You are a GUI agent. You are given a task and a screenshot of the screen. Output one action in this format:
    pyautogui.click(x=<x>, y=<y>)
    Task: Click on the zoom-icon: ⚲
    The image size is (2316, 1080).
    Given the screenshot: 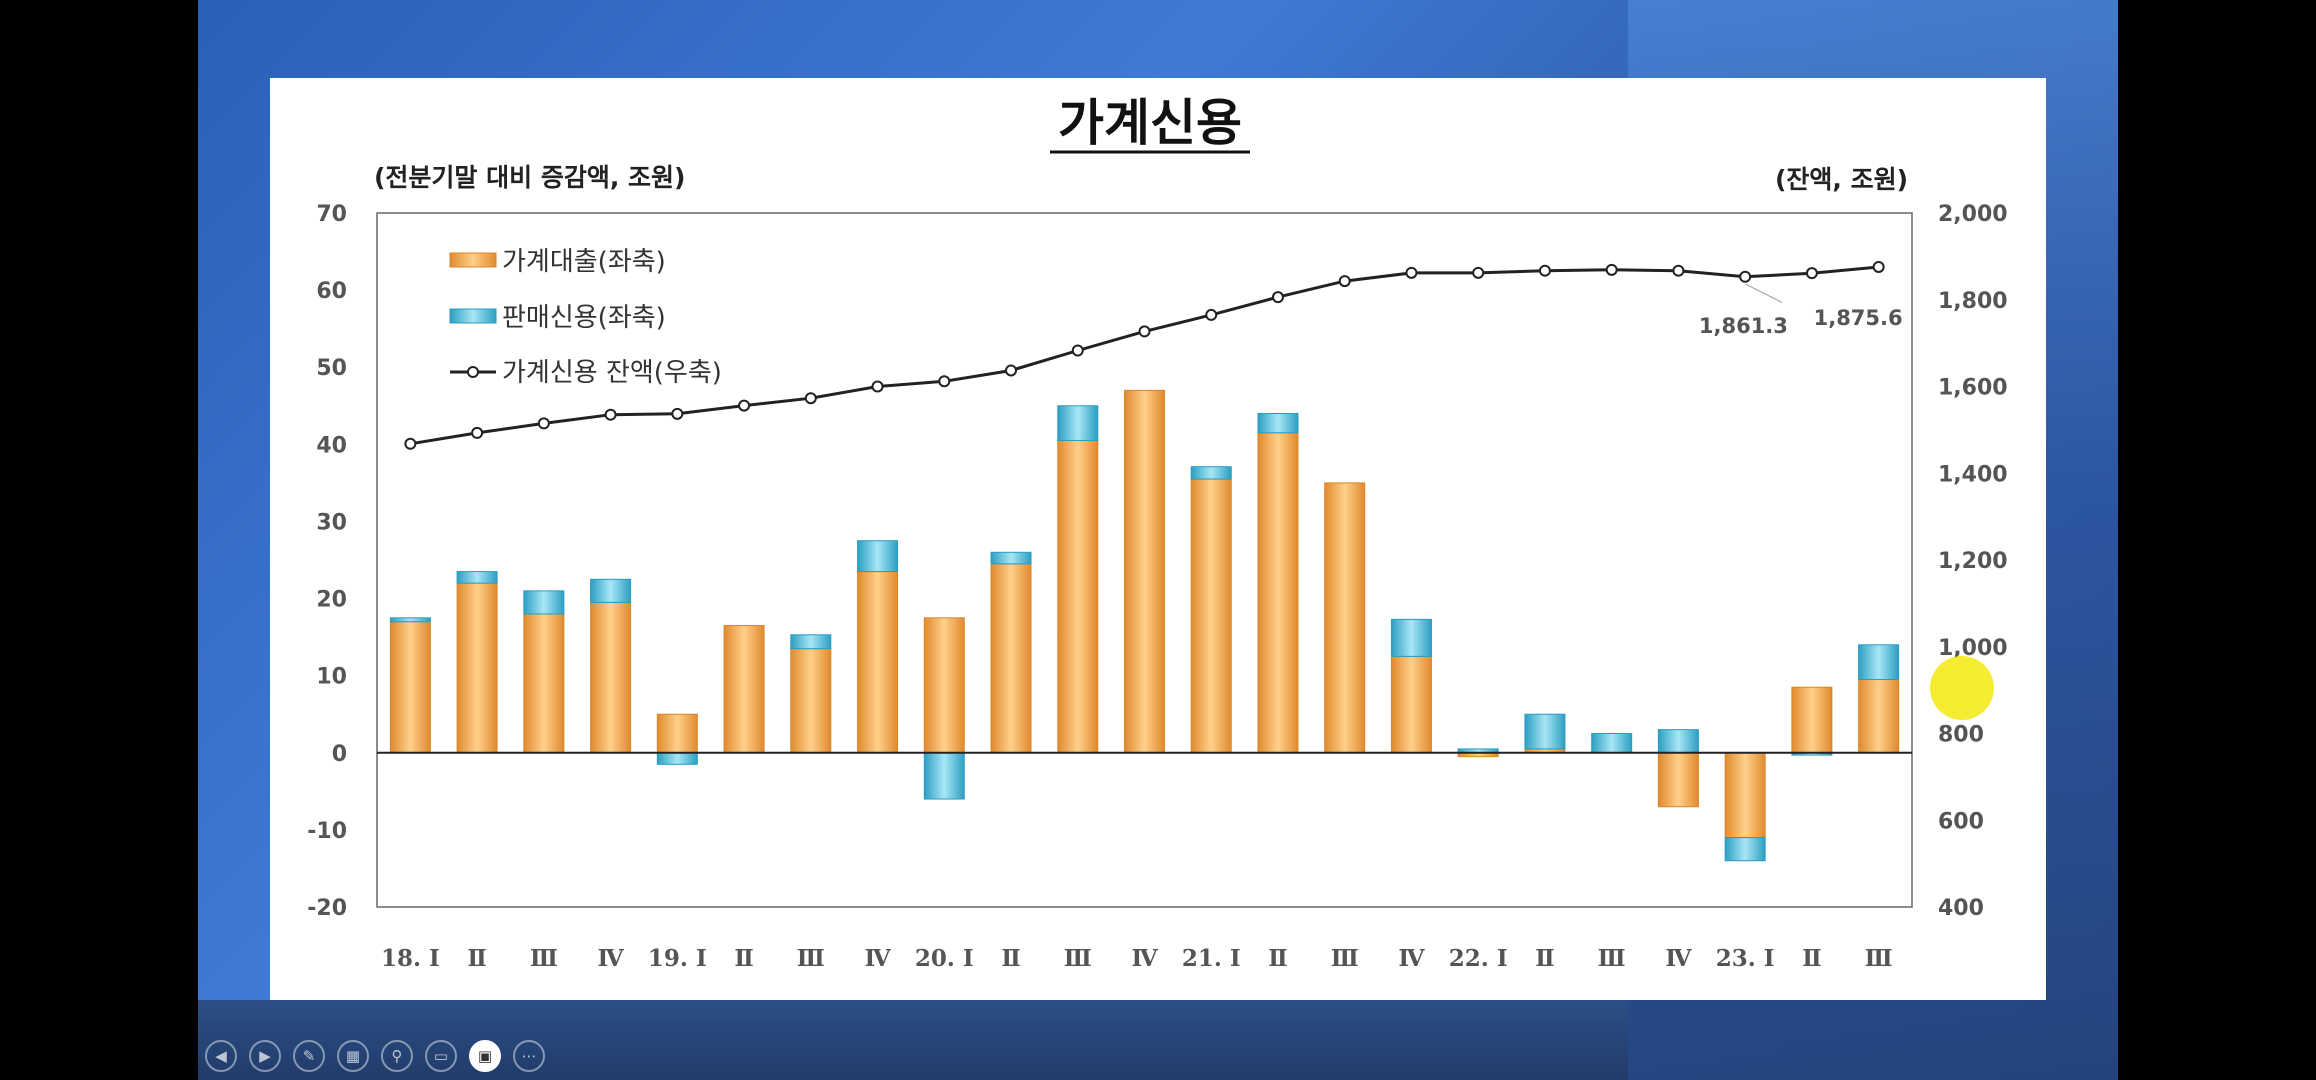 What is the action you would take?
    pyautogui.click(x=397, y=1056)
    